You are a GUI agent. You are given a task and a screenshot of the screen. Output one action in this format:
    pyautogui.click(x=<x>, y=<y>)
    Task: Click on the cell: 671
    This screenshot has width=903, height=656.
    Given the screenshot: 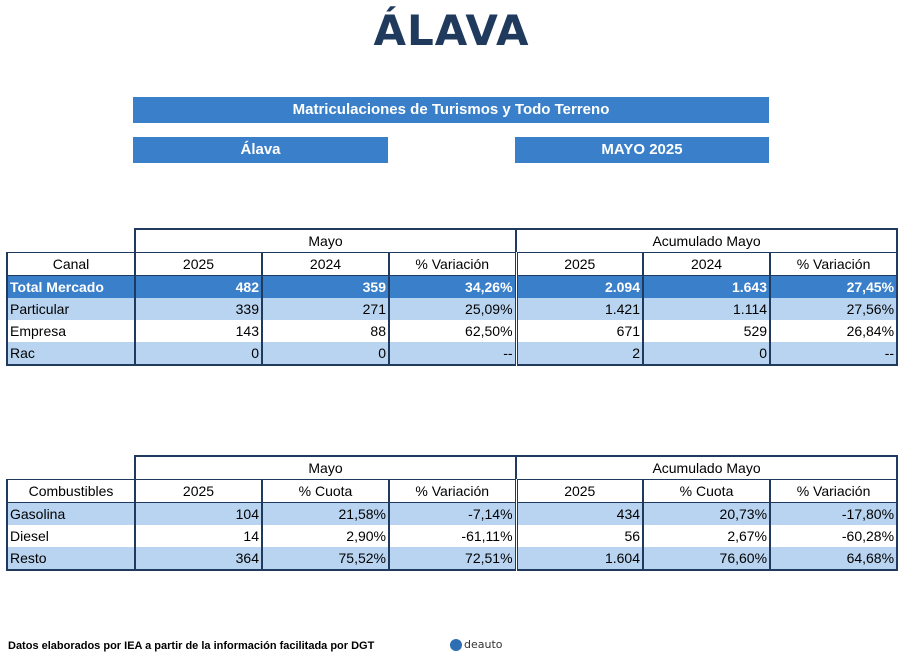 What is the action you would take?
    pyautogui.click(x=580, y=331)
    